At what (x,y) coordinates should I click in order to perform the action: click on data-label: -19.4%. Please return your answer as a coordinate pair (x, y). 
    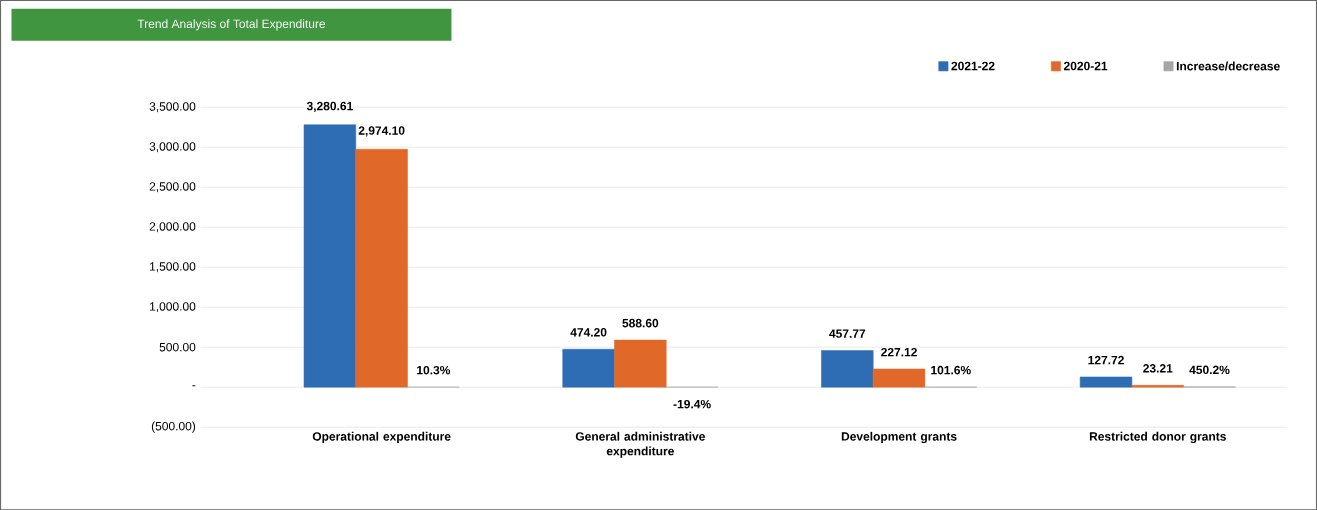
    Looking at the image, I should click on (692, 404).